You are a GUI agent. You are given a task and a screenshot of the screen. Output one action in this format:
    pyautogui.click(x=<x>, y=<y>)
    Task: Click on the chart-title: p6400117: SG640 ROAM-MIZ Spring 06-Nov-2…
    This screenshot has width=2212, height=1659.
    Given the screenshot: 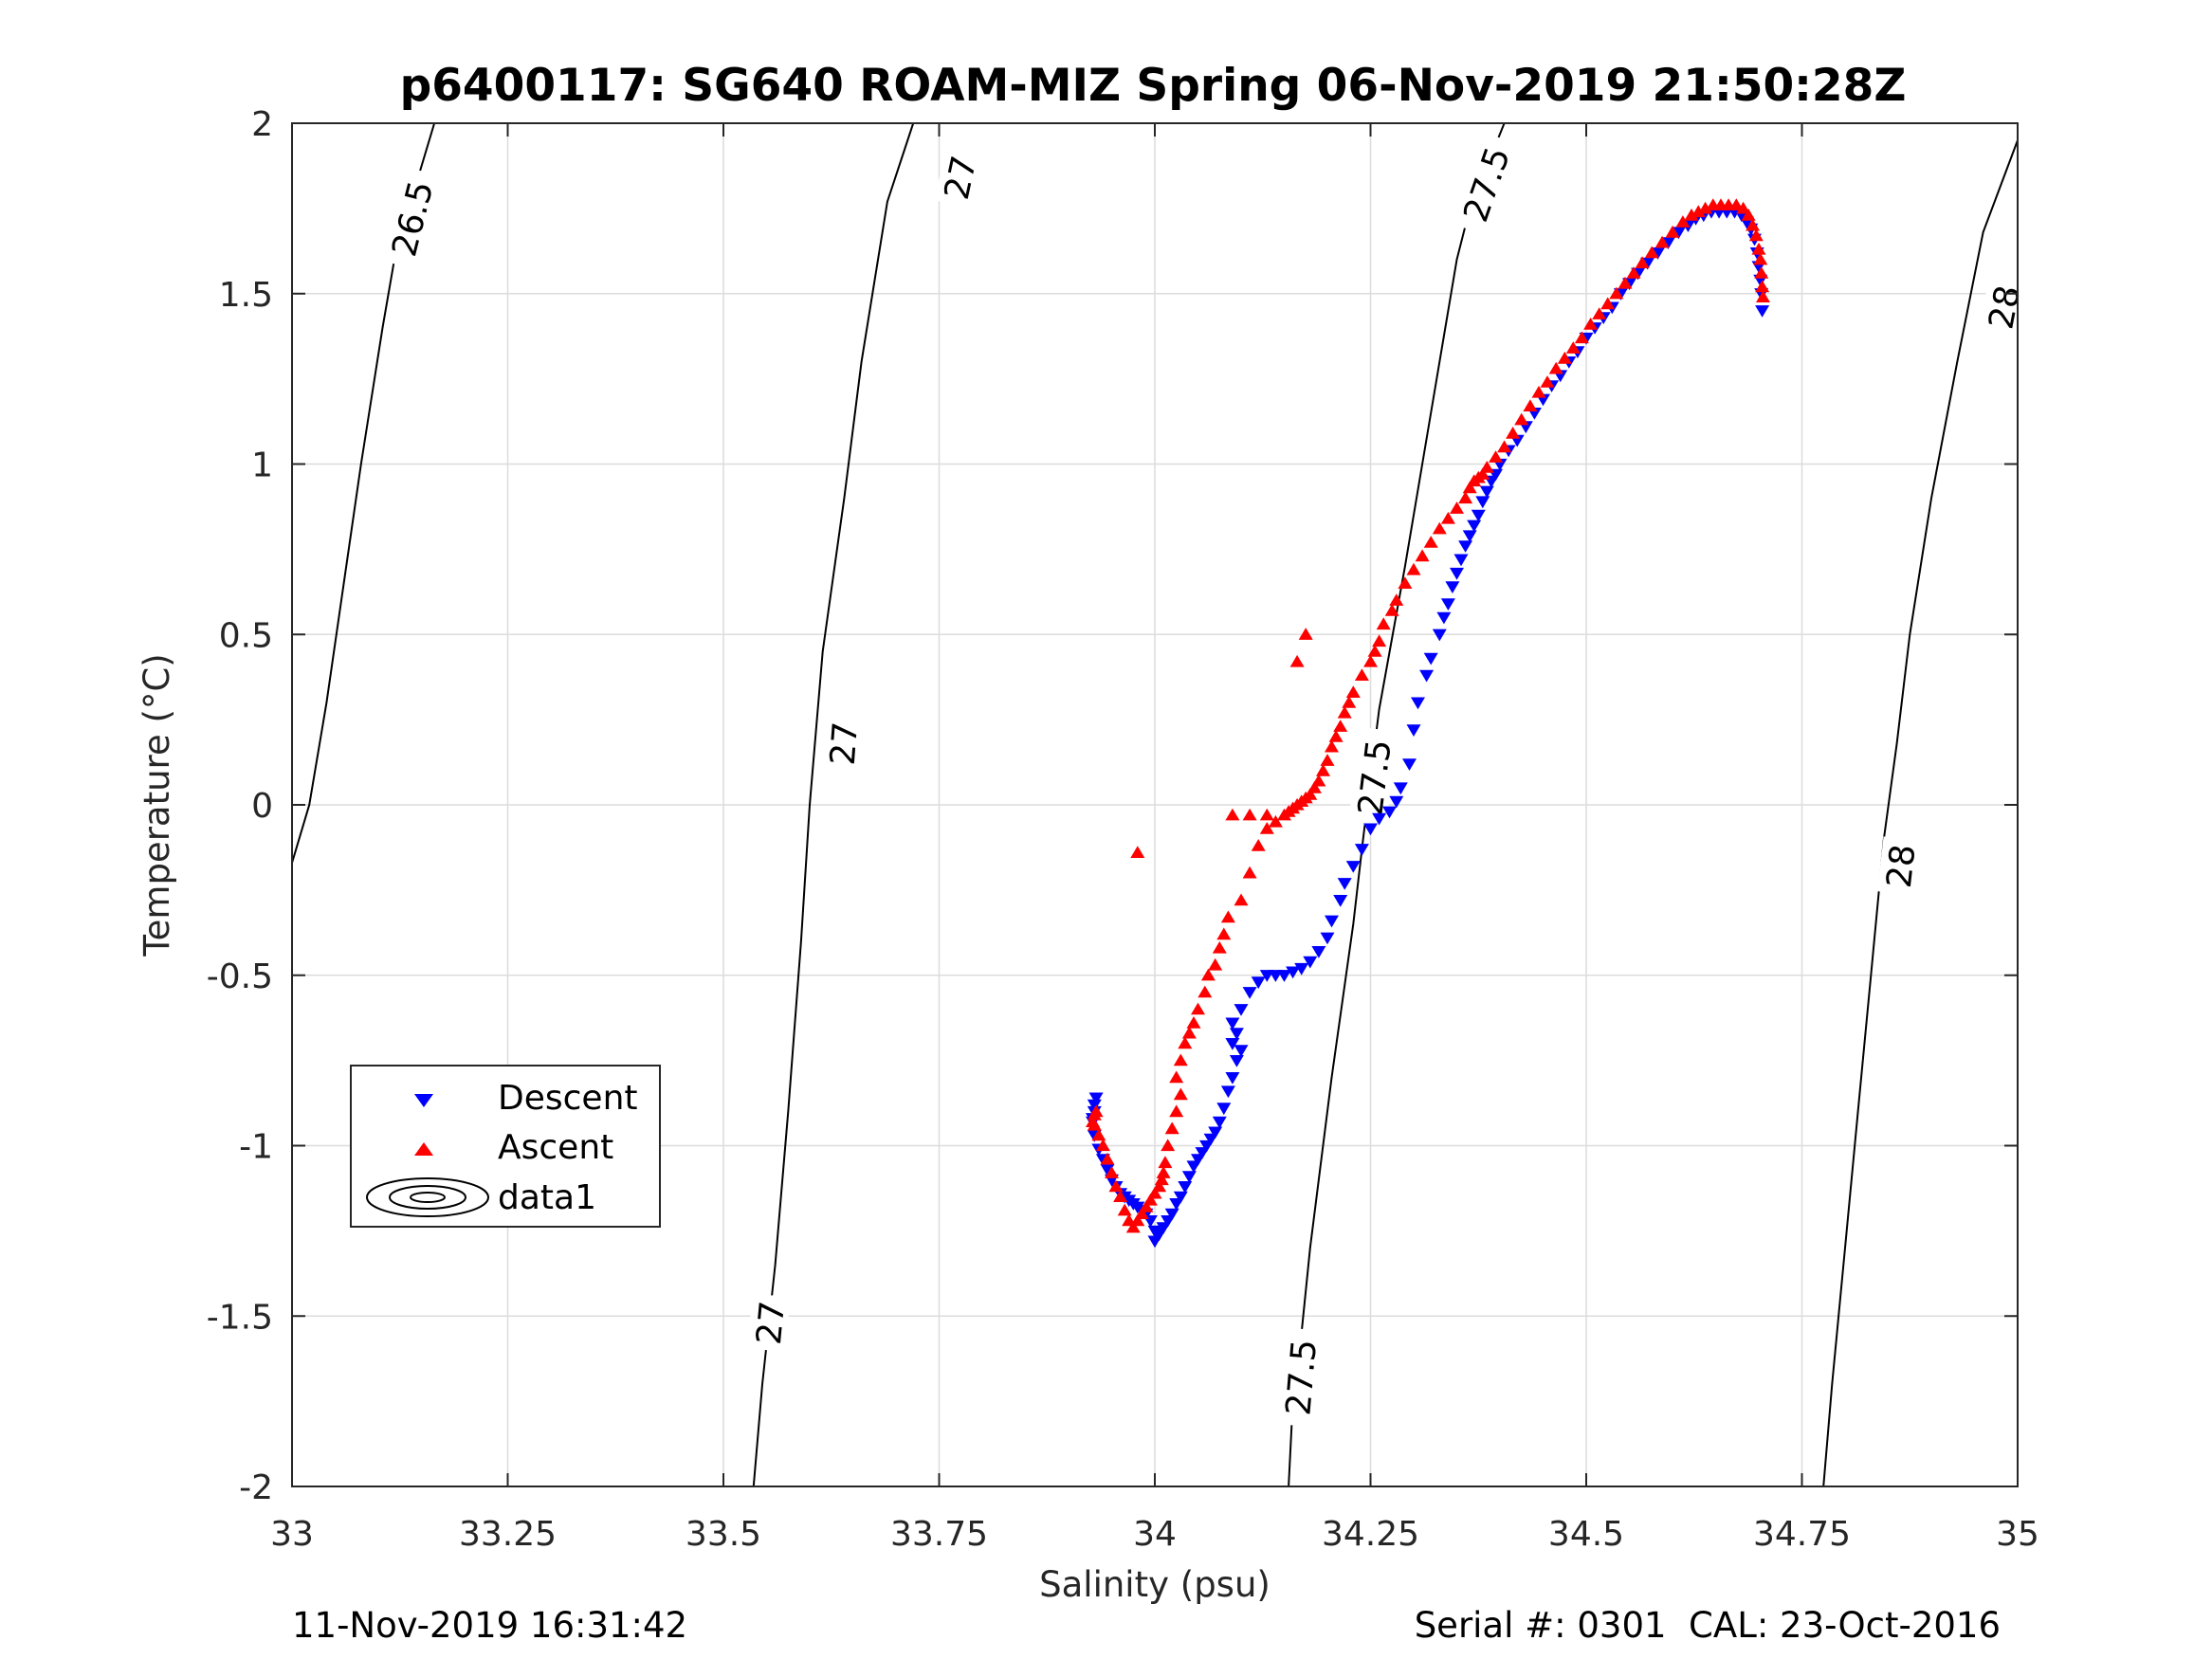 What is the action you would take?
    pyautogui.click(x=1153, y=86)
    